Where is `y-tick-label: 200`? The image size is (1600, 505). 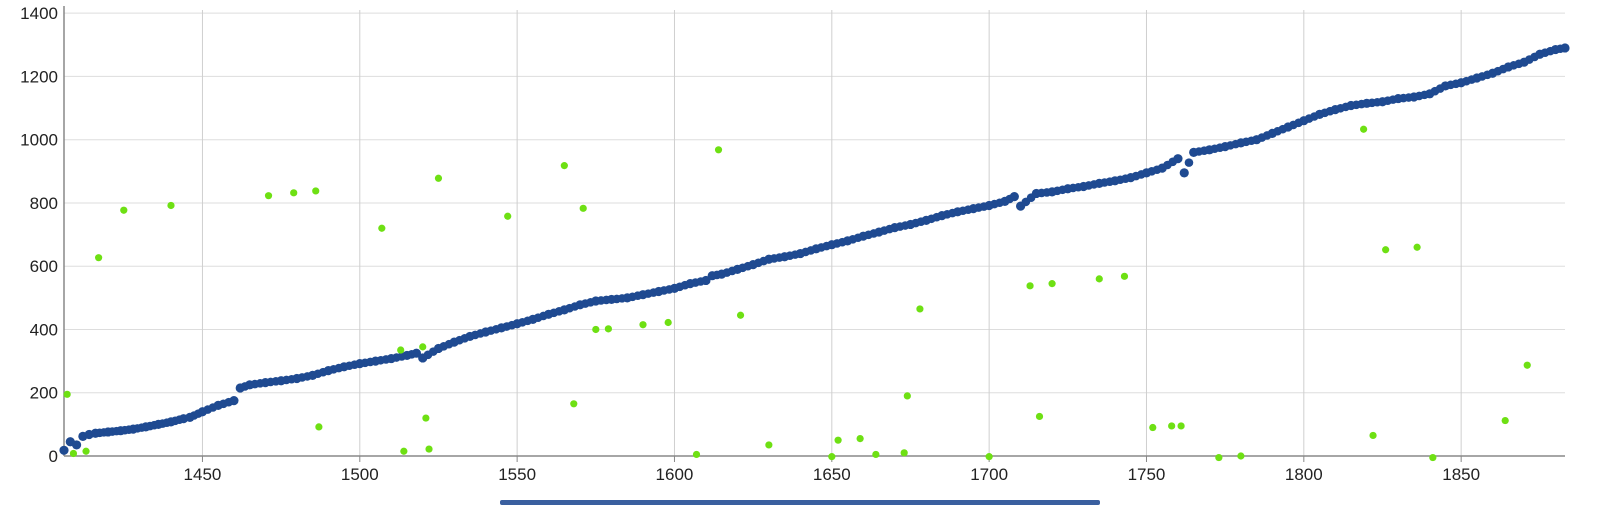
y-tick-label: 200 is located at coordinates (44, 393).